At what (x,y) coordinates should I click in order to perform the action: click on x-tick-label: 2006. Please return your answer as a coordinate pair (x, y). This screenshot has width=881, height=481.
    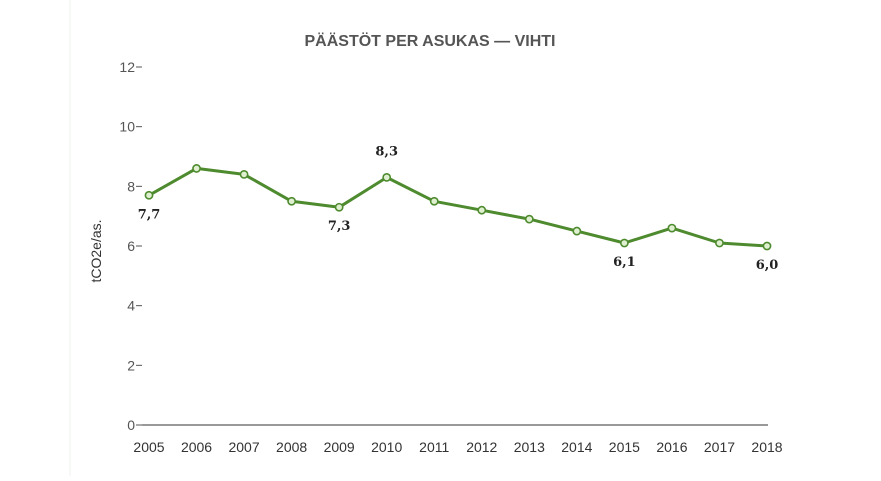
    Looking at the image, I should click on (196, 447).